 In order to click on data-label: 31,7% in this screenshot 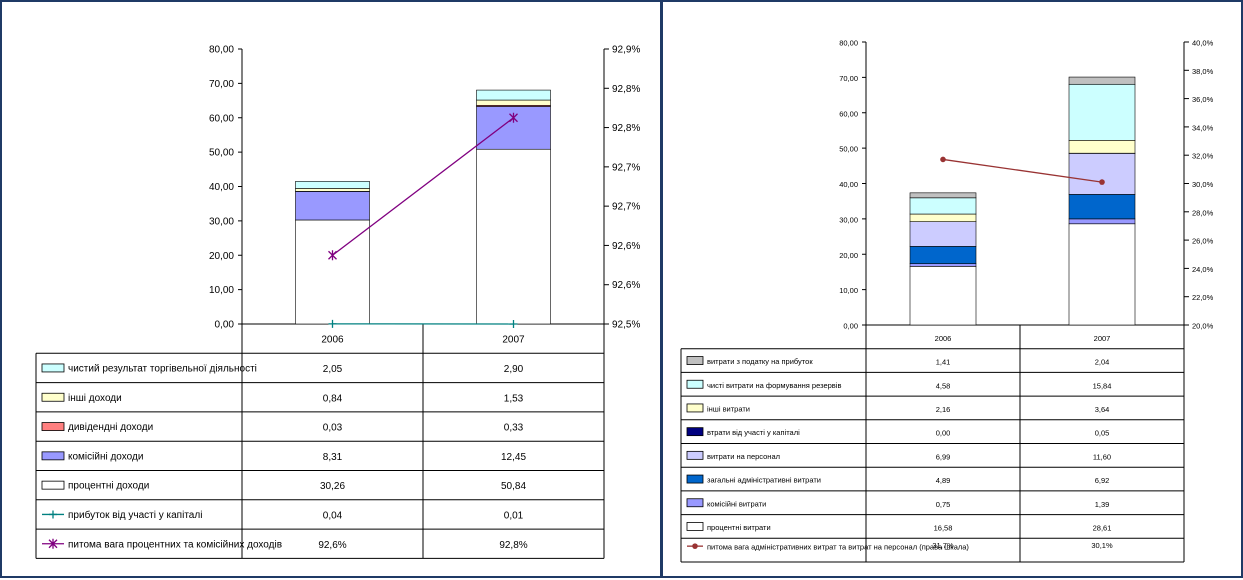, I will do `click(943, 545)`.